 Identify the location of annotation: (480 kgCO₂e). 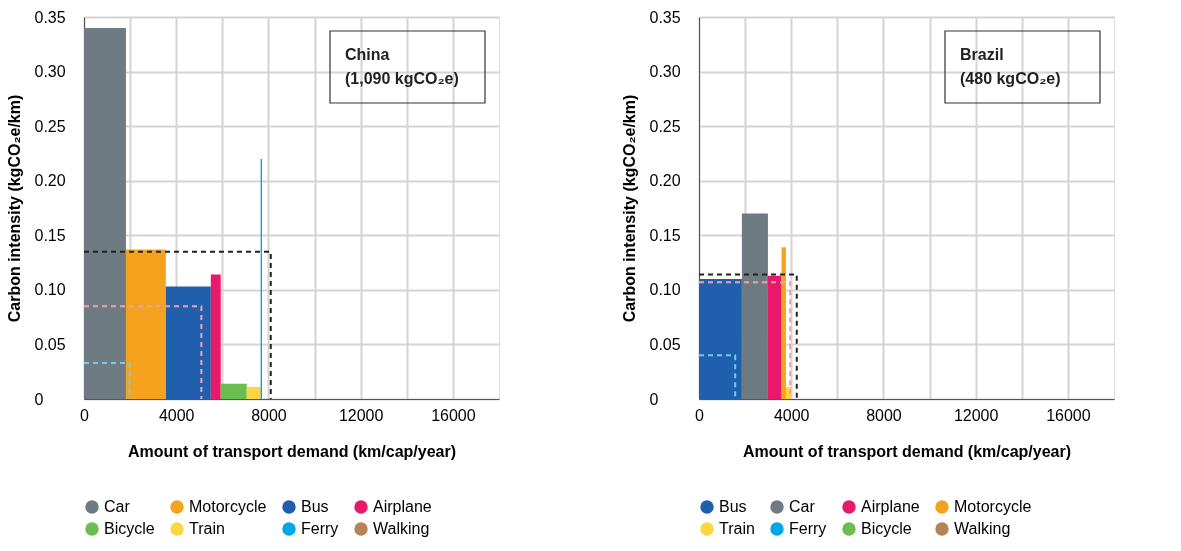
(1010, 78).